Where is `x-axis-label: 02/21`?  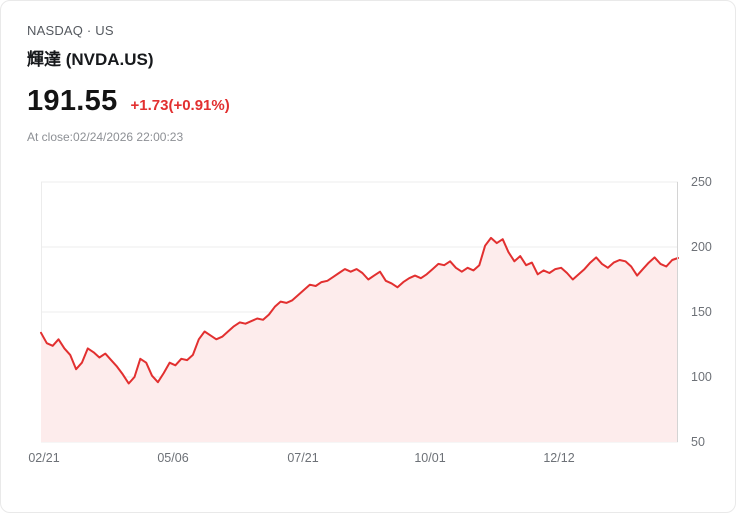
x-axis-label: 02/21 is located at coordinates (44, 458).